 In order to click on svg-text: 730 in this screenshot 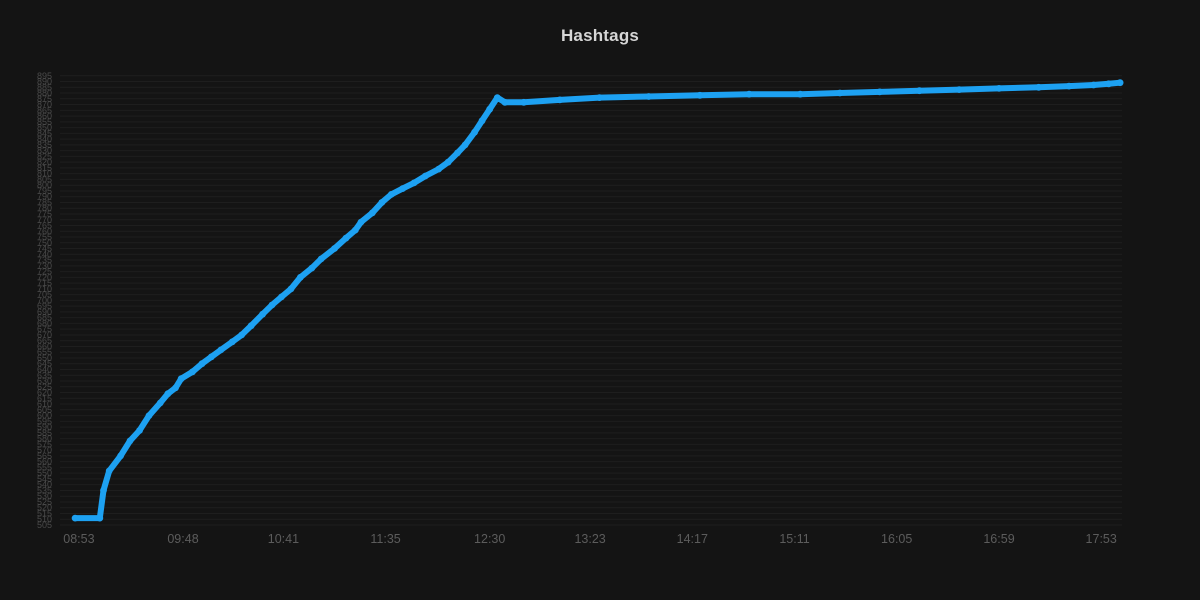, I will do `click(44, 266)`.